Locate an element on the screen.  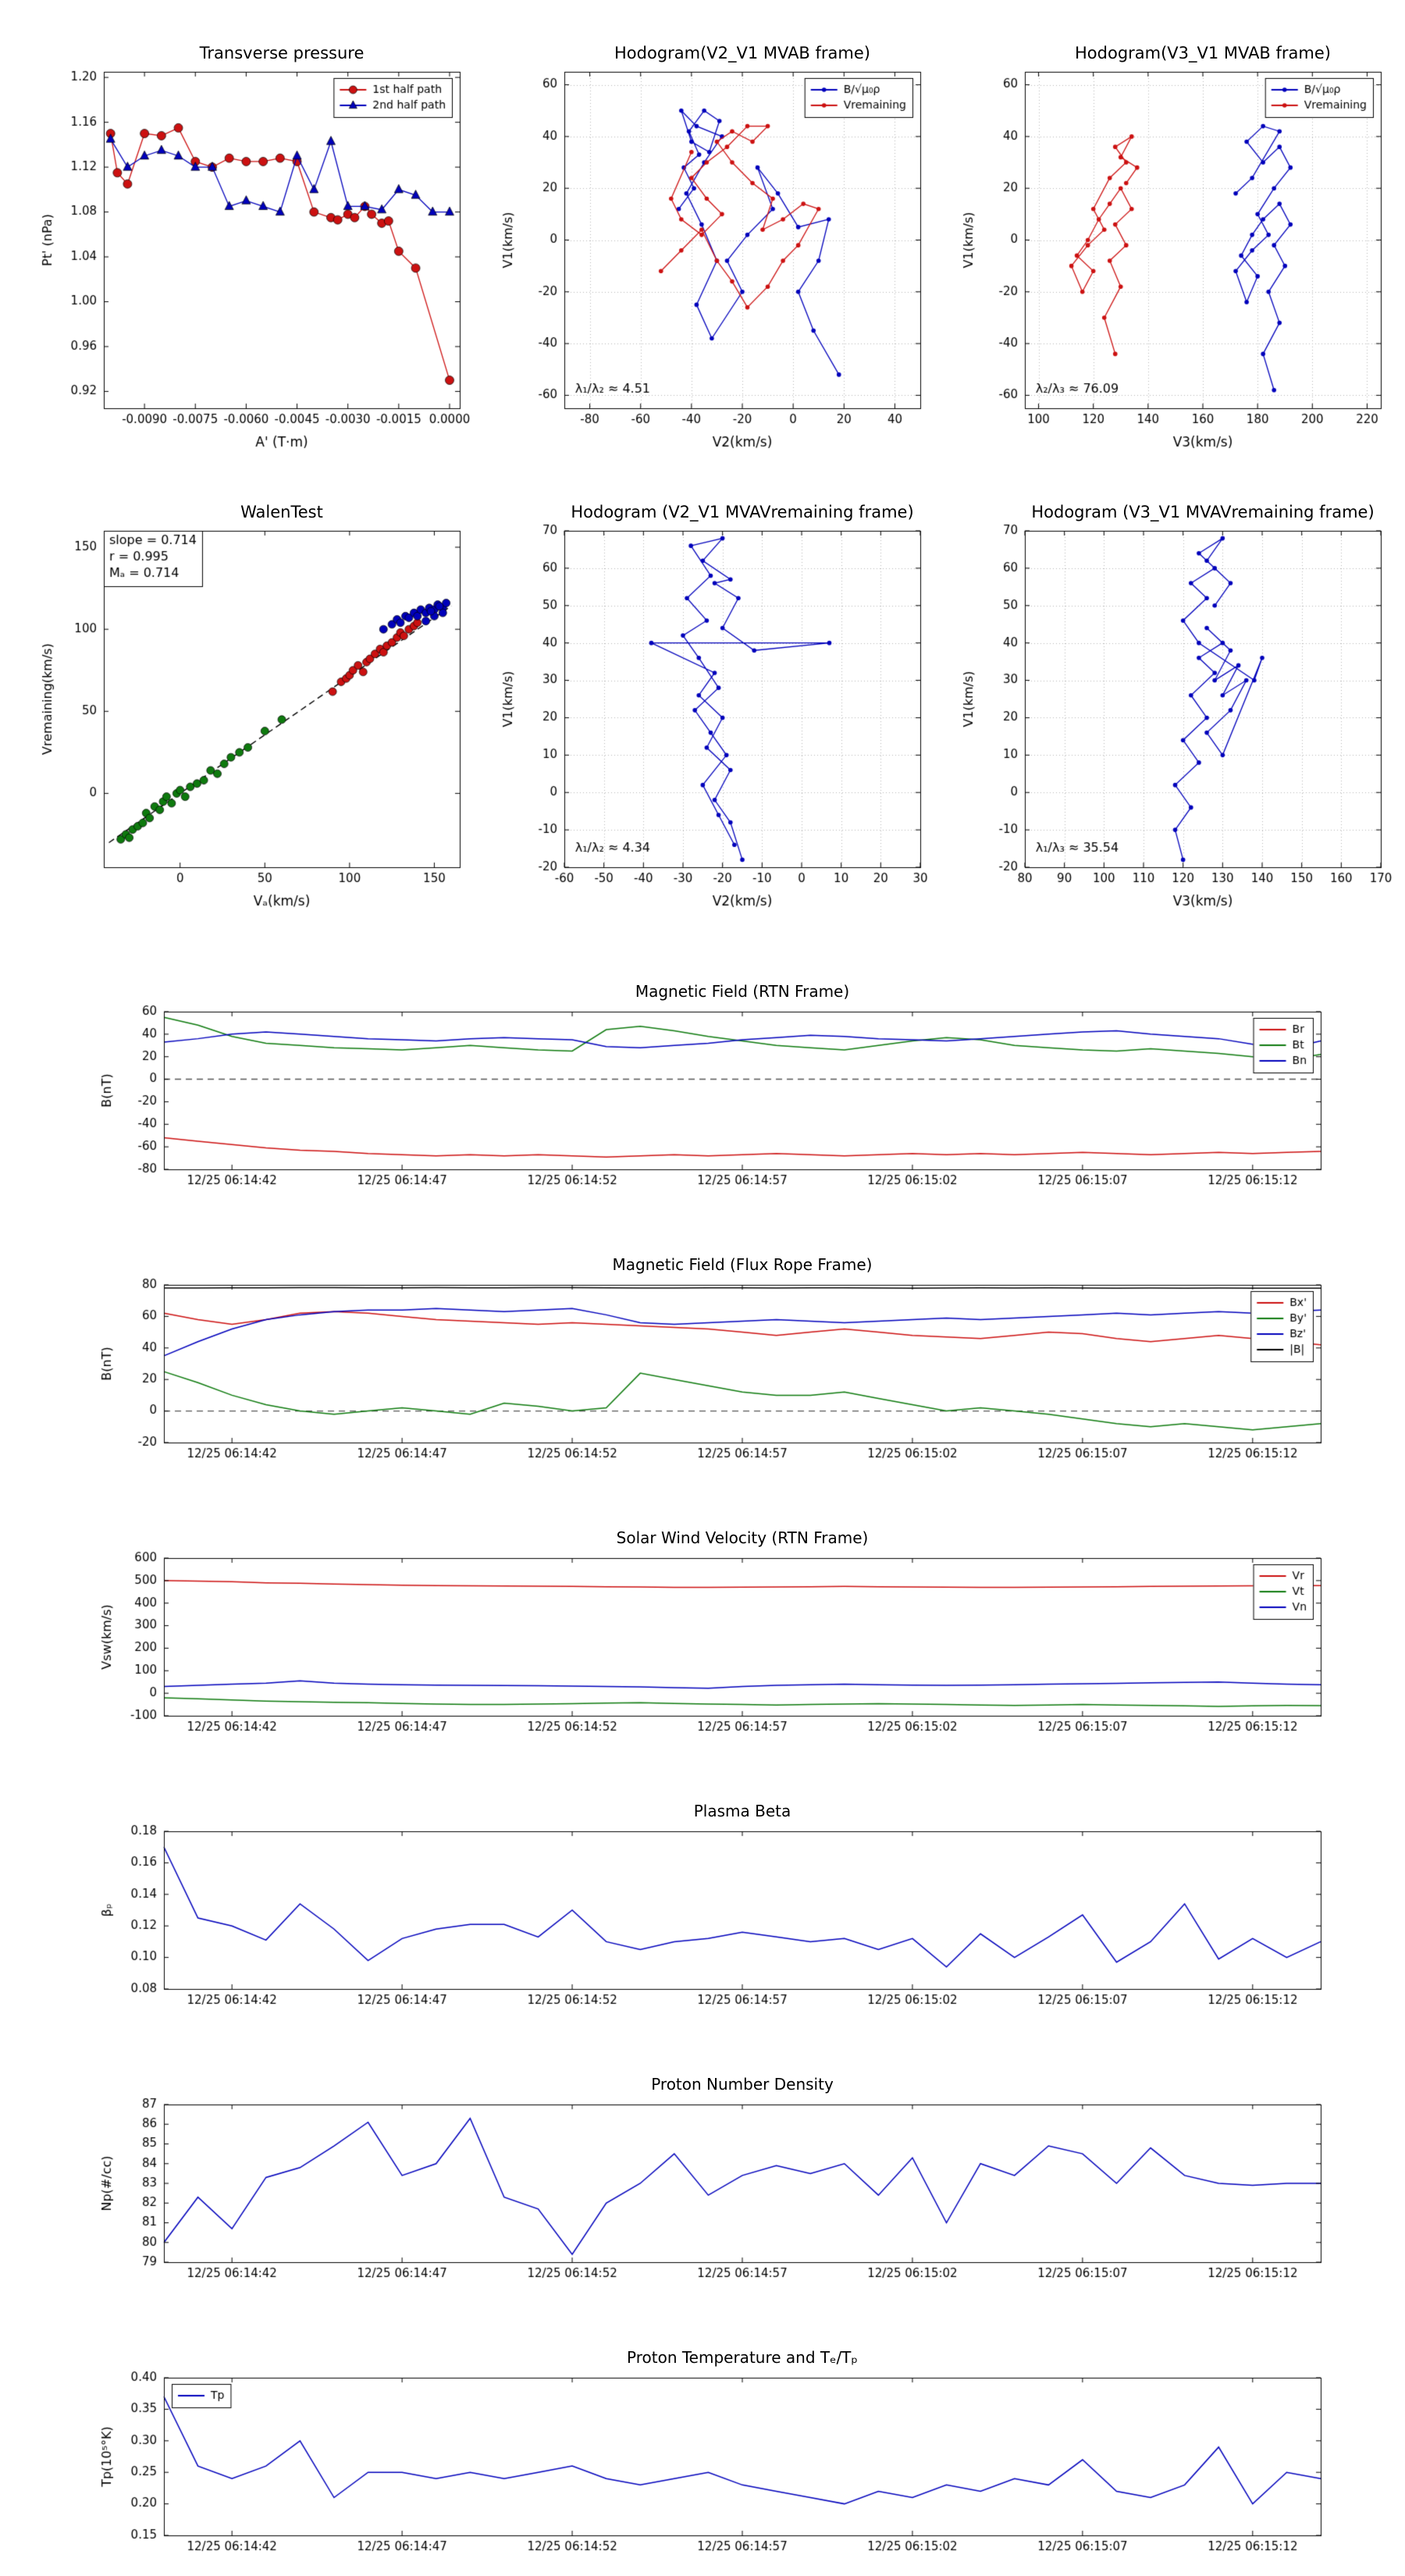
chart-title: Solar Wind Velocity (RTN Frame) is located at coordinates (743, 1537).